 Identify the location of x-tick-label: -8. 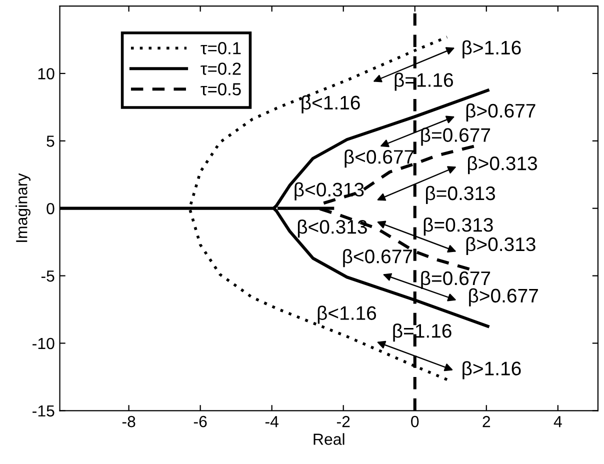
(129, 422).